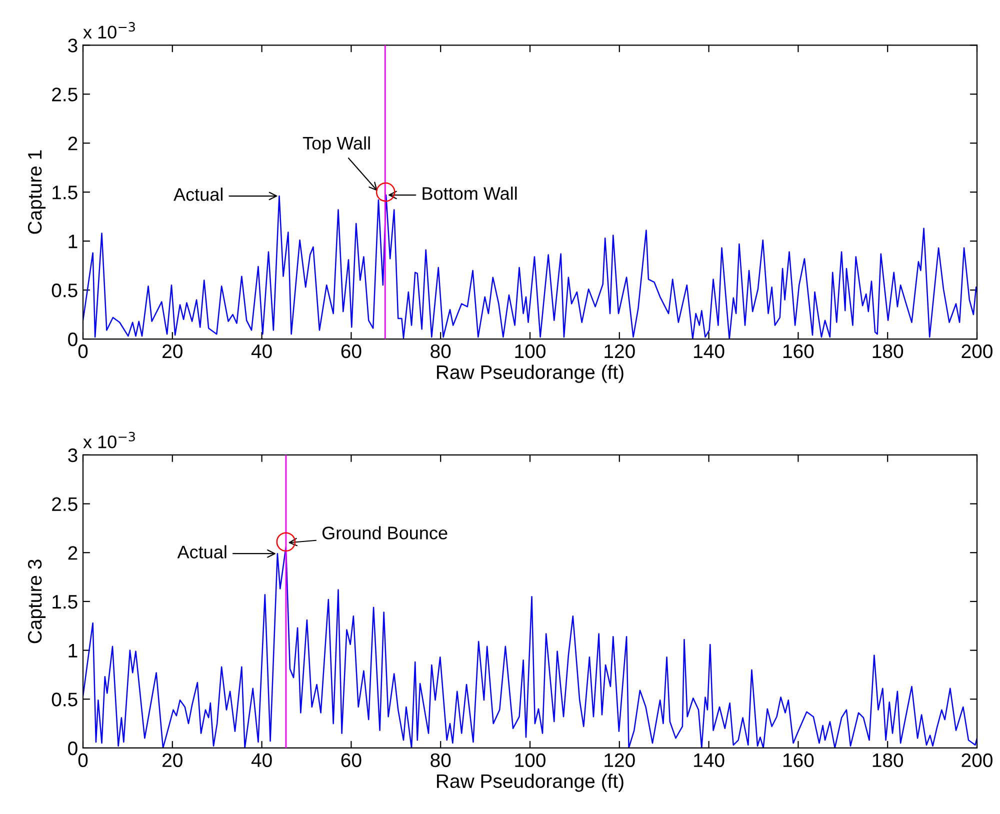 Image resolution: width=1000 pixels, height=814 pixels. What do you see at coordinates (37, 602) in the screenshot?
I see `y-axis-title: Capture 3` at bounding box center [37, 602].